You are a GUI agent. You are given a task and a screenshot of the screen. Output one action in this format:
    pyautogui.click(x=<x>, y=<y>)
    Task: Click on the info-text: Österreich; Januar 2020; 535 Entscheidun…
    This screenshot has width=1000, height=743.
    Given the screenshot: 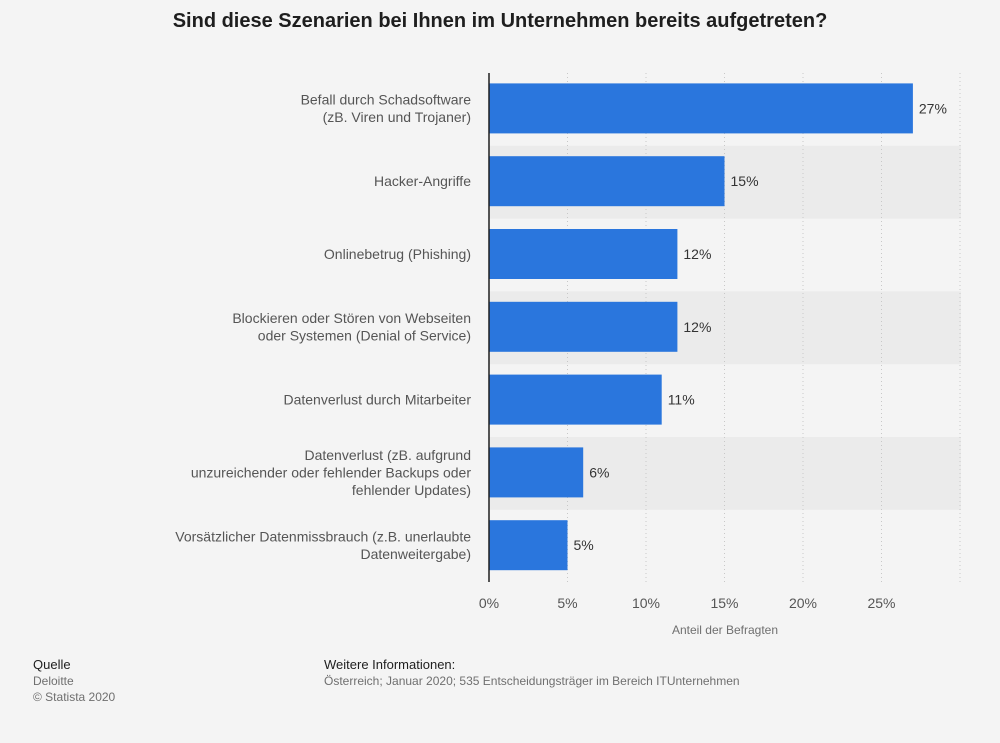 What is the action you would take?
    pyautogui.click(x=532, y=681)
    